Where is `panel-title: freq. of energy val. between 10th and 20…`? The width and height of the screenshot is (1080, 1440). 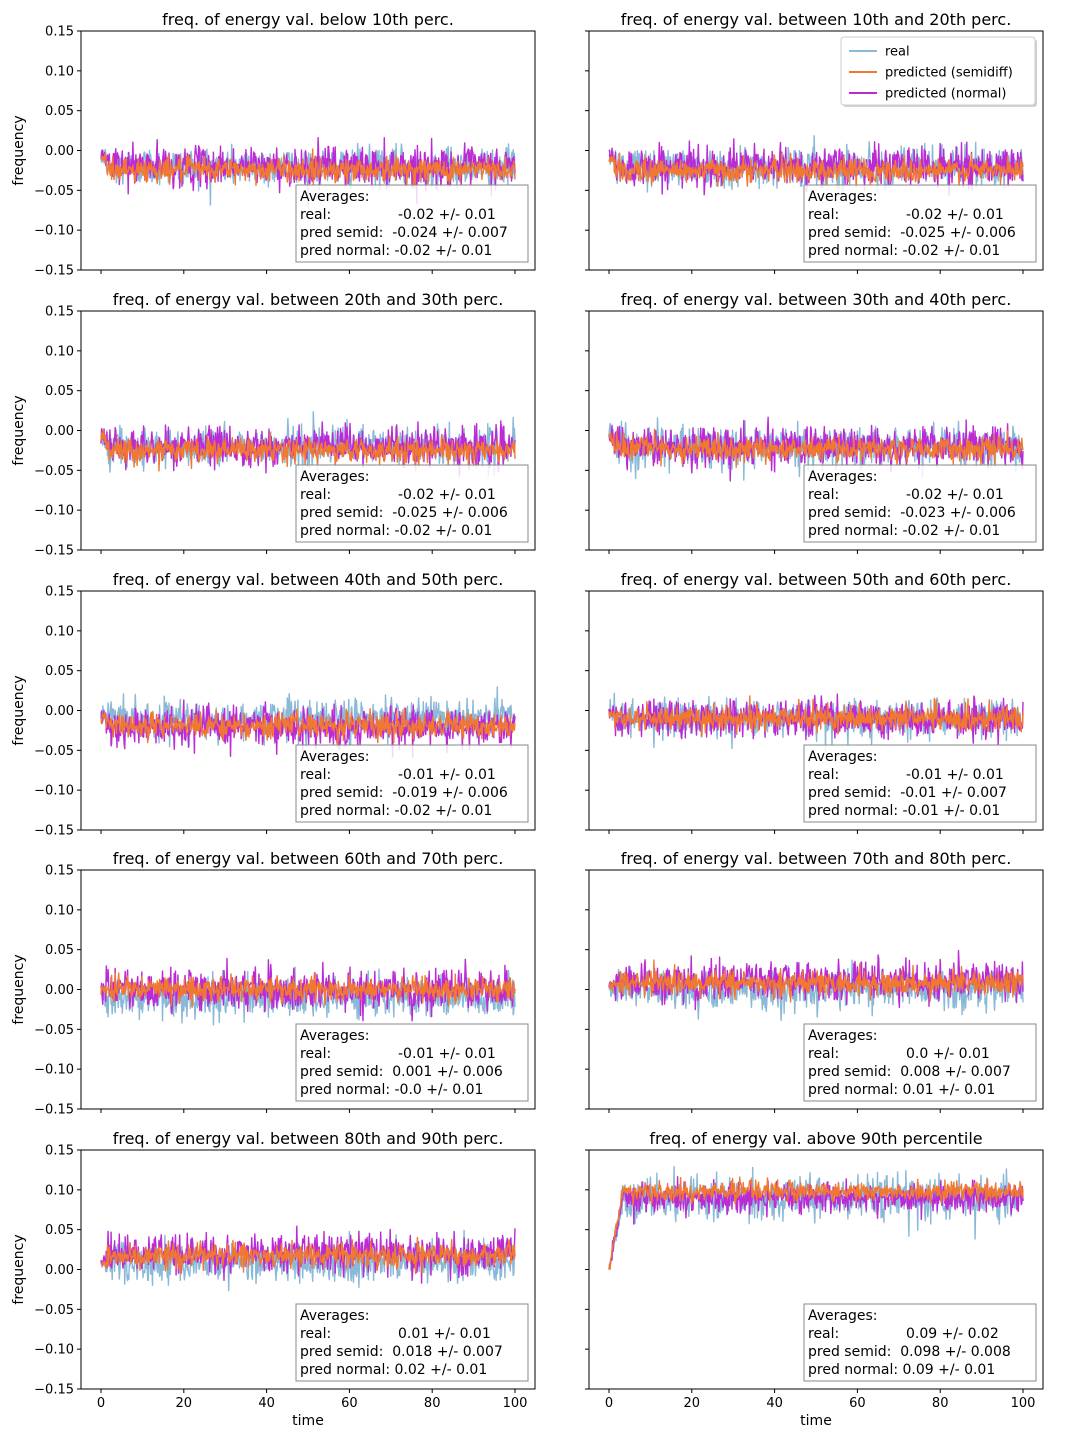 panel-title: freq. of energy val. between 10th and 20… is located at coordinates (816, 19).